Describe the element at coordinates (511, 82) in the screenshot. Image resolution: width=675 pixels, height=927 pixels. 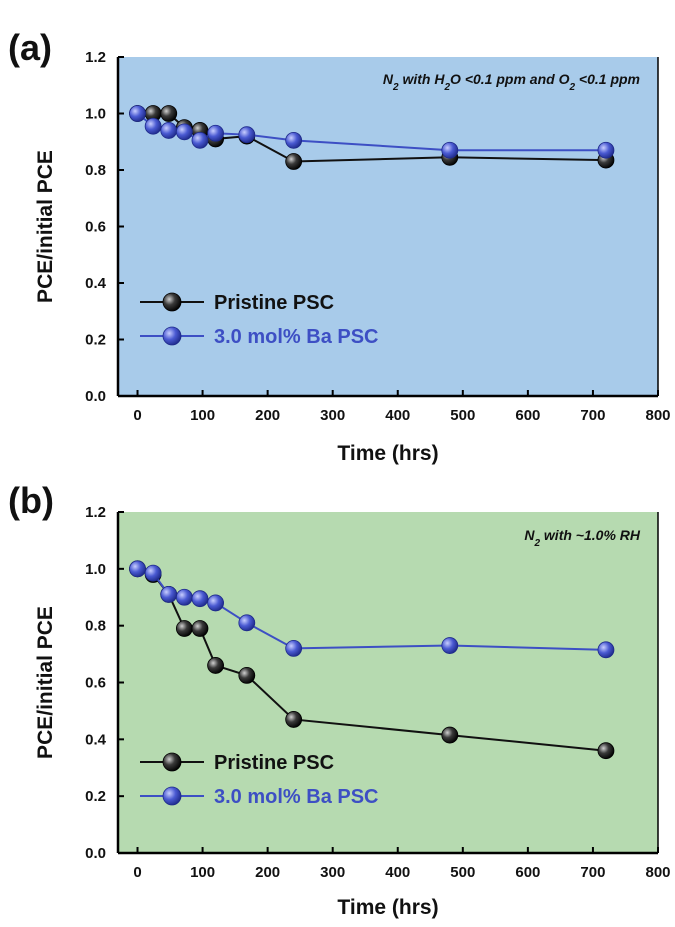
I see `condition-annotation: N2 with H2O <0.1 ppm and O2 <0.1 ppm` at that location.